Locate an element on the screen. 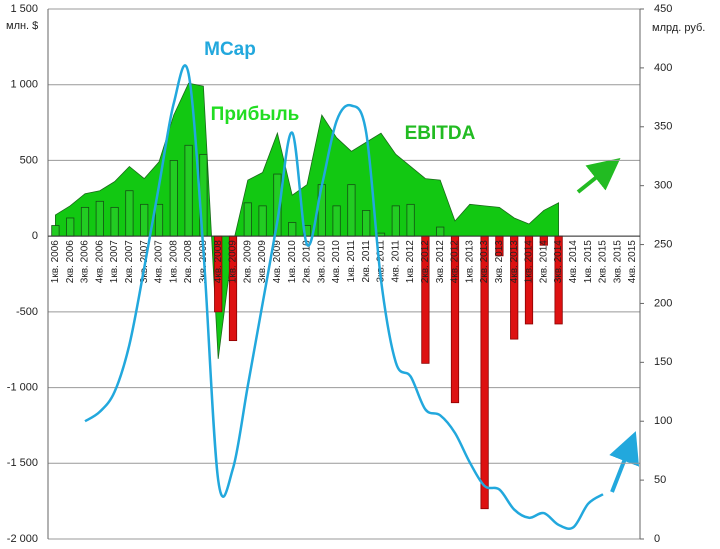 Image resolution: width=720 pixels, height=549 pixels. y-tick-label: 1 500 is located at coordinates (24, 9).